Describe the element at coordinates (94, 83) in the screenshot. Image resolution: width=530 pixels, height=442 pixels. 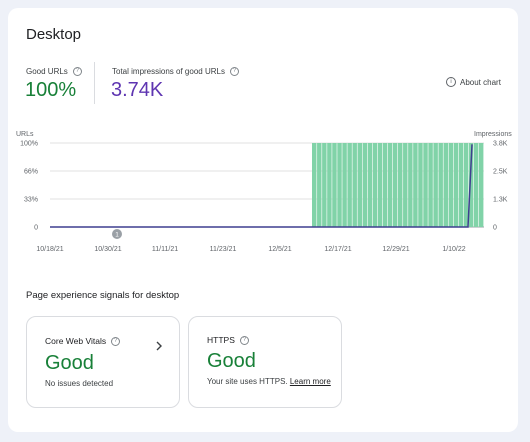
I see `metric-divider` at that location.